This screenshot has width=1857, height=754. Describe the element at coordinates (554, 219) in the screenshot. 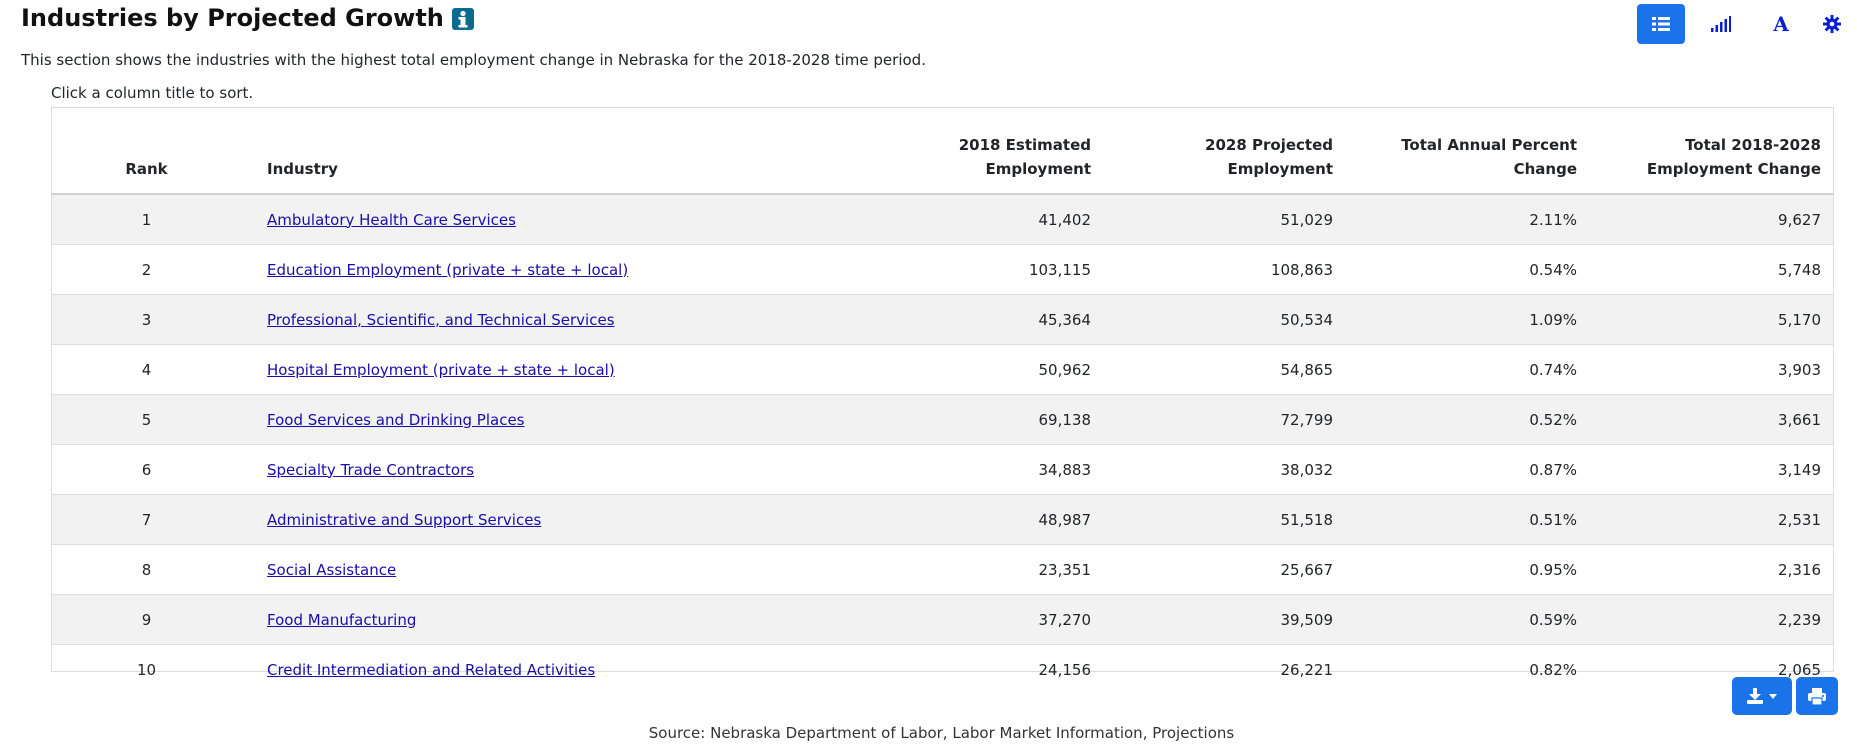

I see `cell-industry: Ambulatory Health Care Services` at that location.